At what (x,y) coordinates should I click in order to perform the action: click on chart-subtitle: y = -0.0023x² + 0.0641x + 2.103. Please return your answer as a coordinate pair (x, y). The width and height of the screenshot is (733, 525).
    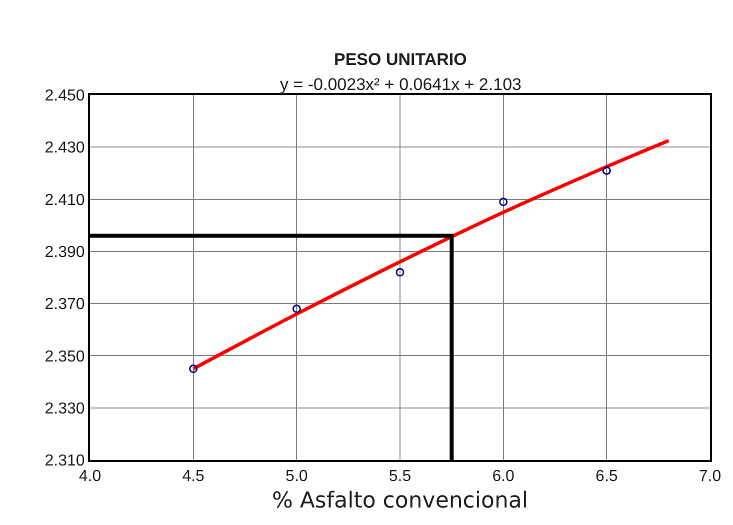
    Looking at the image, I should click on (401, 84).